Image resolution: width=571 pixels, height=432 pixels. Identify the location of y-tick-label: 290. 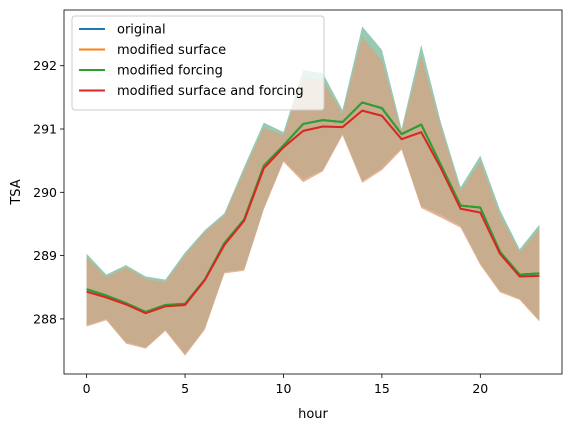
(45, 192).